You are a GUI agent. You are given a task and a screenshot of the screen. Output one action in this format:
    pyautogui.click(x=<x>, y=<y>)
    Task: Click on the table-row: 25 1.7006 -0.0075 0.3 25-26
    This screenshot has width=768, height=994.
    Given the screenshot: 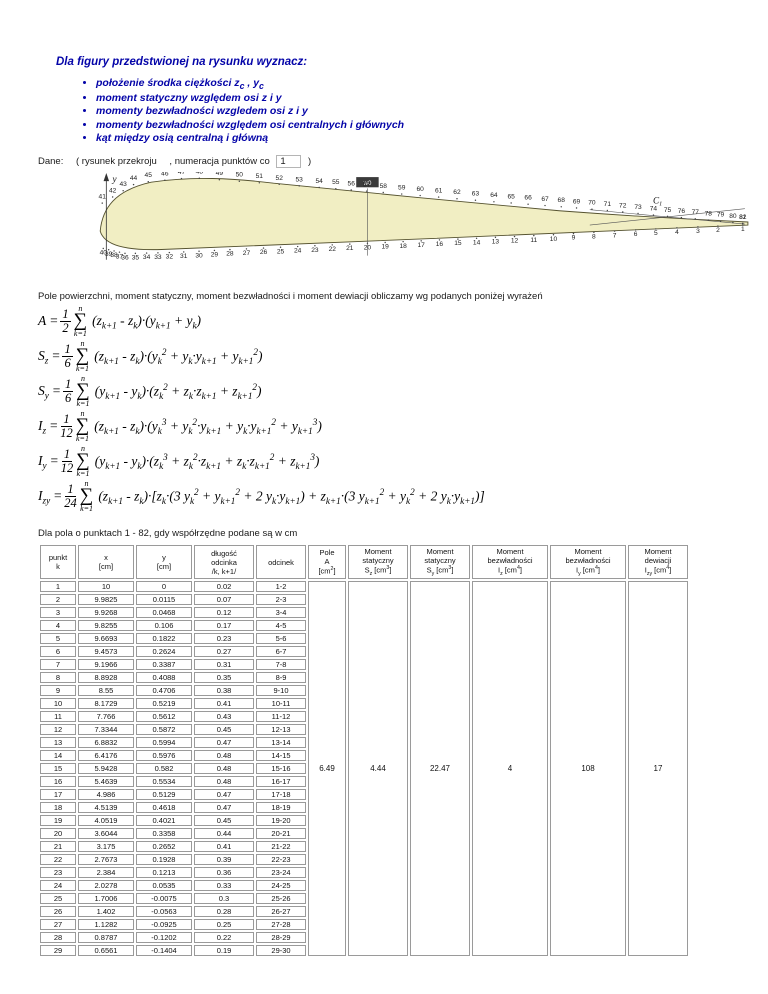 What is the action you would take?
    pyautogui.click(x=364, y=899)
    